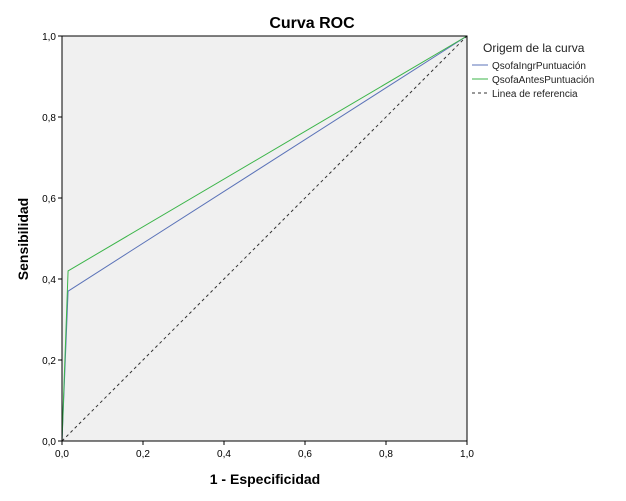 The image size is (626, 501). Describe the element at coordinates (143, 454) in the screenshot. I see `x-tick-label: 0,2` at that location.